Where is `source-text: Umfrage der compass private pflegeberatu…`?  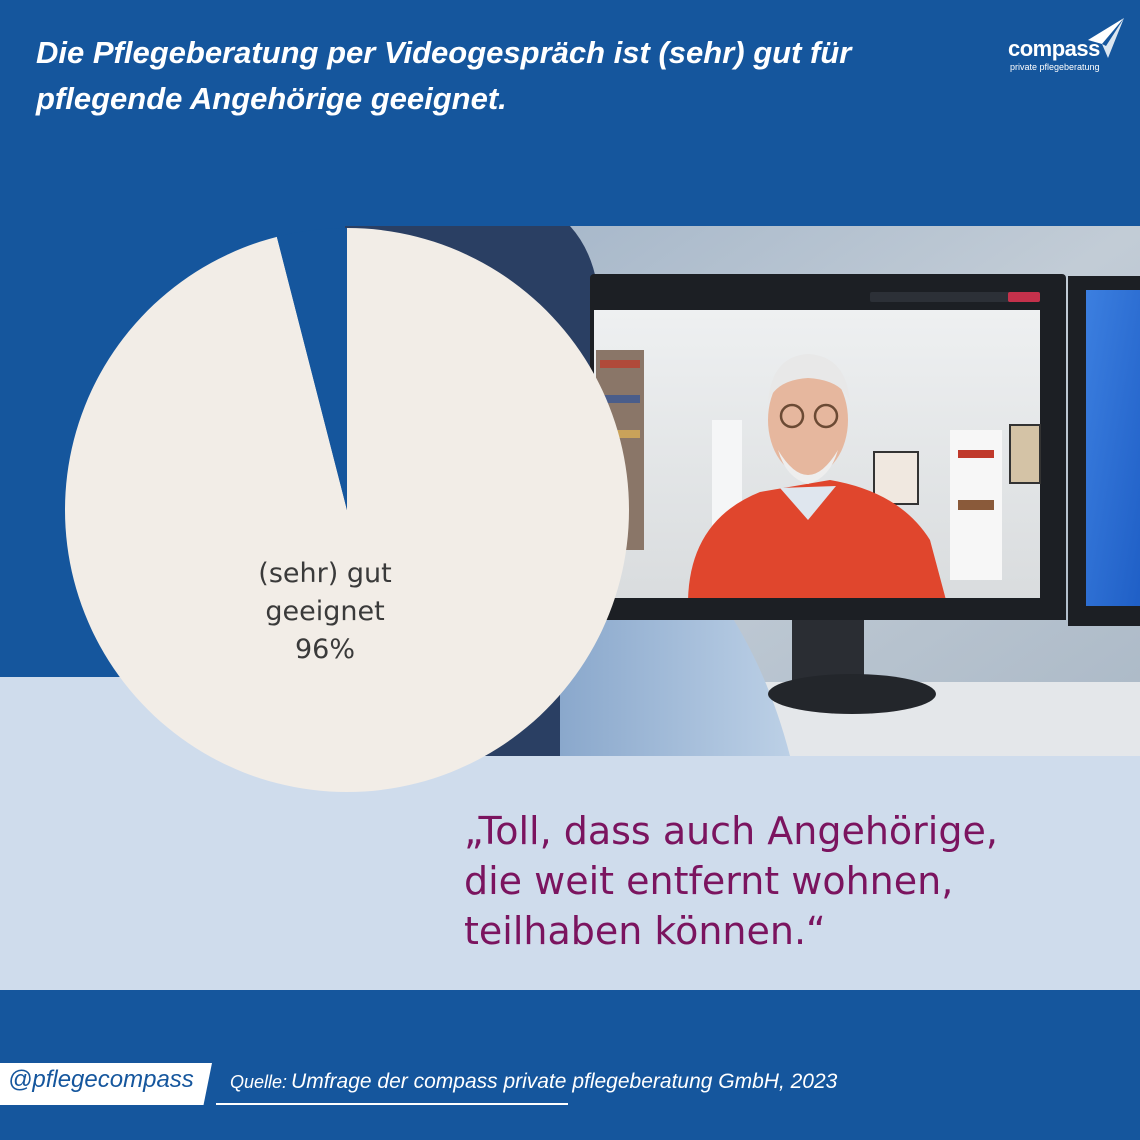
source-text: Umfrage der compass private pflegeberatu… is located at coordinates (564, 1081).